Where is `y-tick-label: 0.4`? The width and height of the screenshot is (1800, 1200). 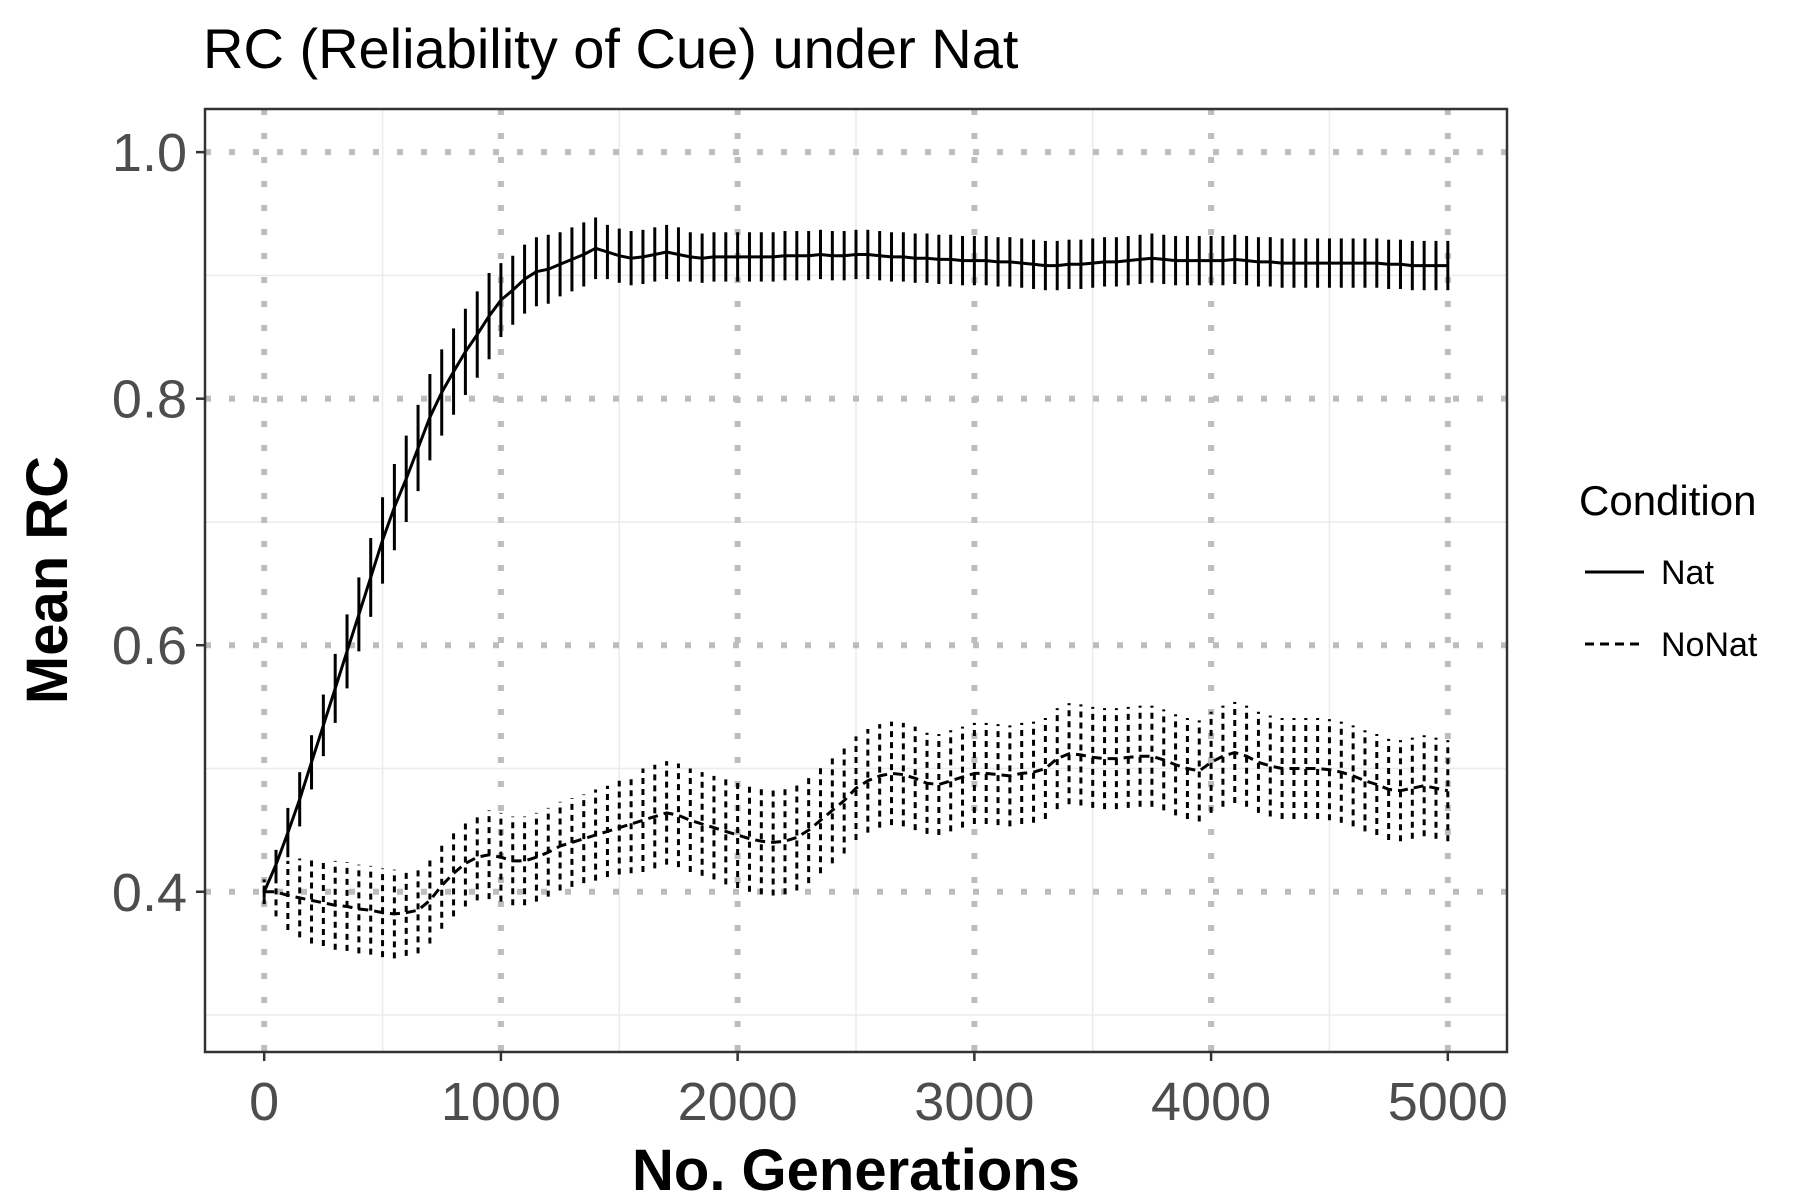 y-tick-label: 0.4 is located at coordinates (149, 893).